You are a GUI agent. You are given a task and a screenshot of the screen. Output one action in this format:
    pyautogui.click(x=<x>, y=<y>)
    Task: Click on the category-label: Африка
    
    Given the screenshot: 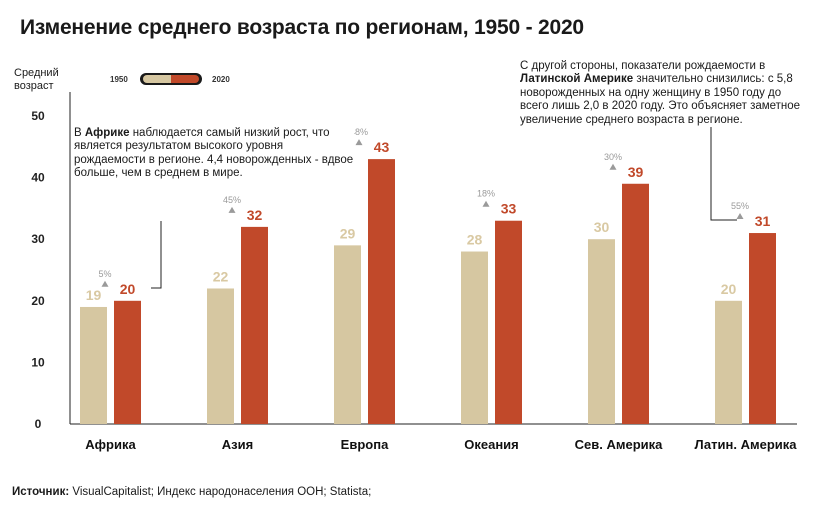 What is the action you would take?
    pyautogui.click(x=110, y=444)
    